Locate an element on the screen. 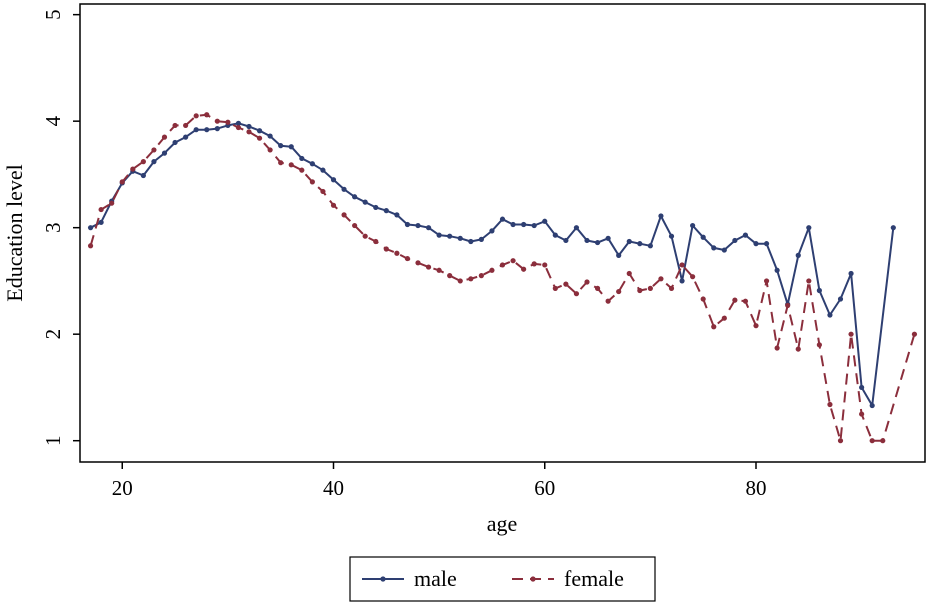 The image size is (931, 604). y-tick-label: 3 is located at coordinates (53, 227).